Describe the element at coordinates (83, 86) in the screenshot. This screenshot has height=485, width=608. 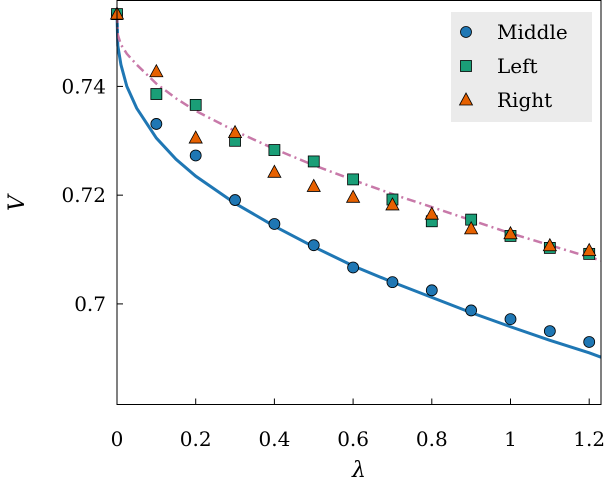
I see `y-tick-label: 0.74` at that location.